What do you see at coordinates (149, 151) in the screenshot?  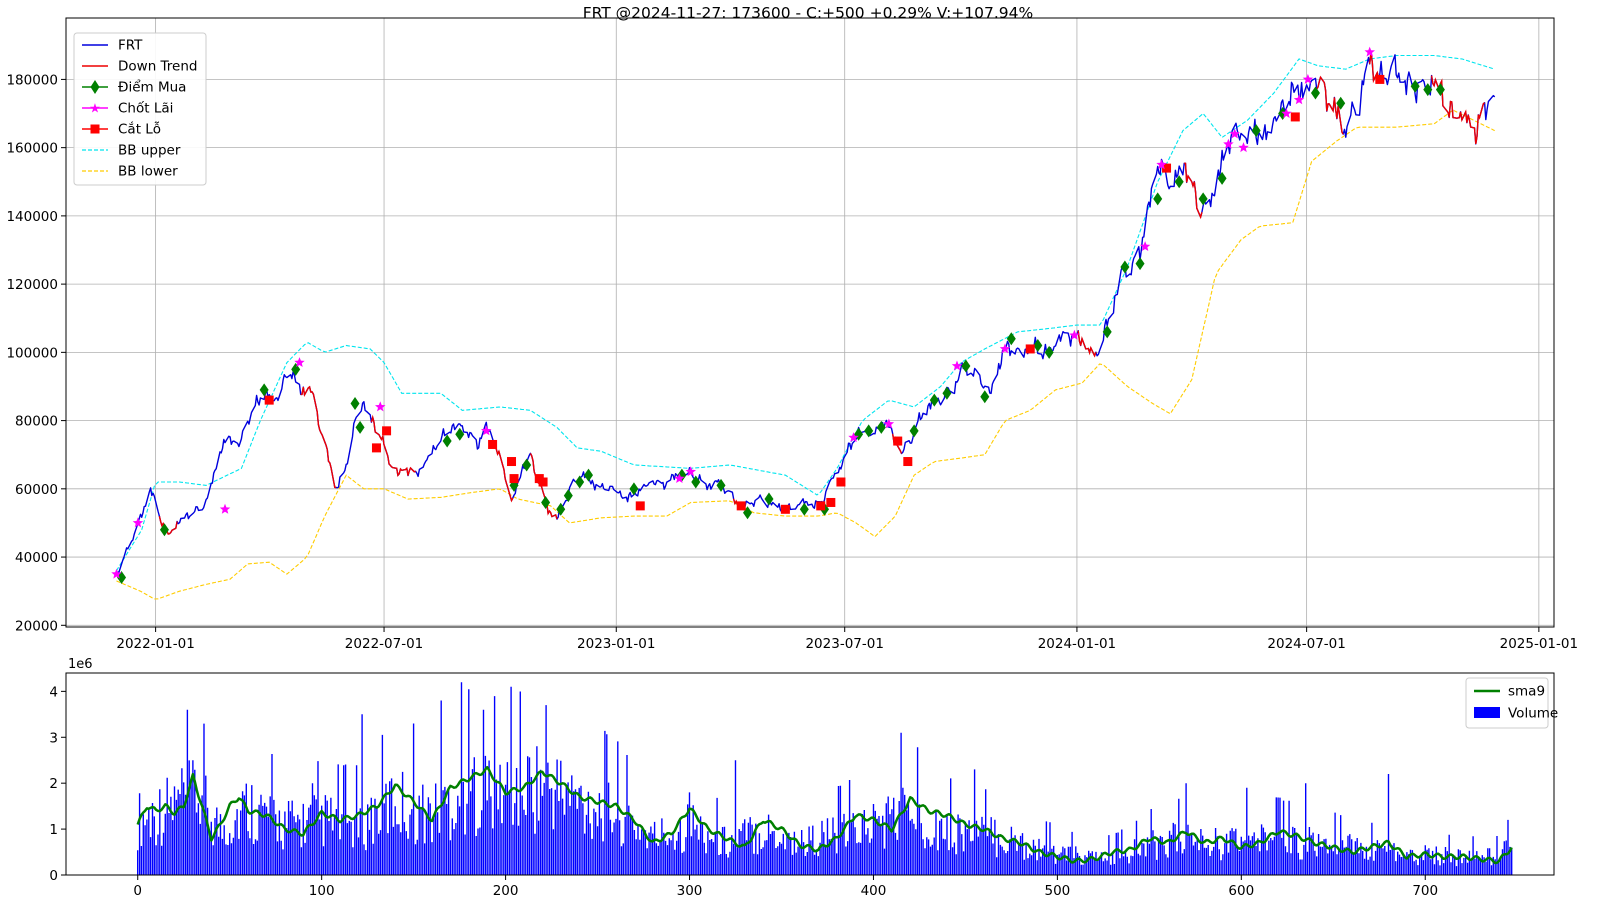 I see `legend-label-bb-upper: BB upper` at bounding box center [149, 151].